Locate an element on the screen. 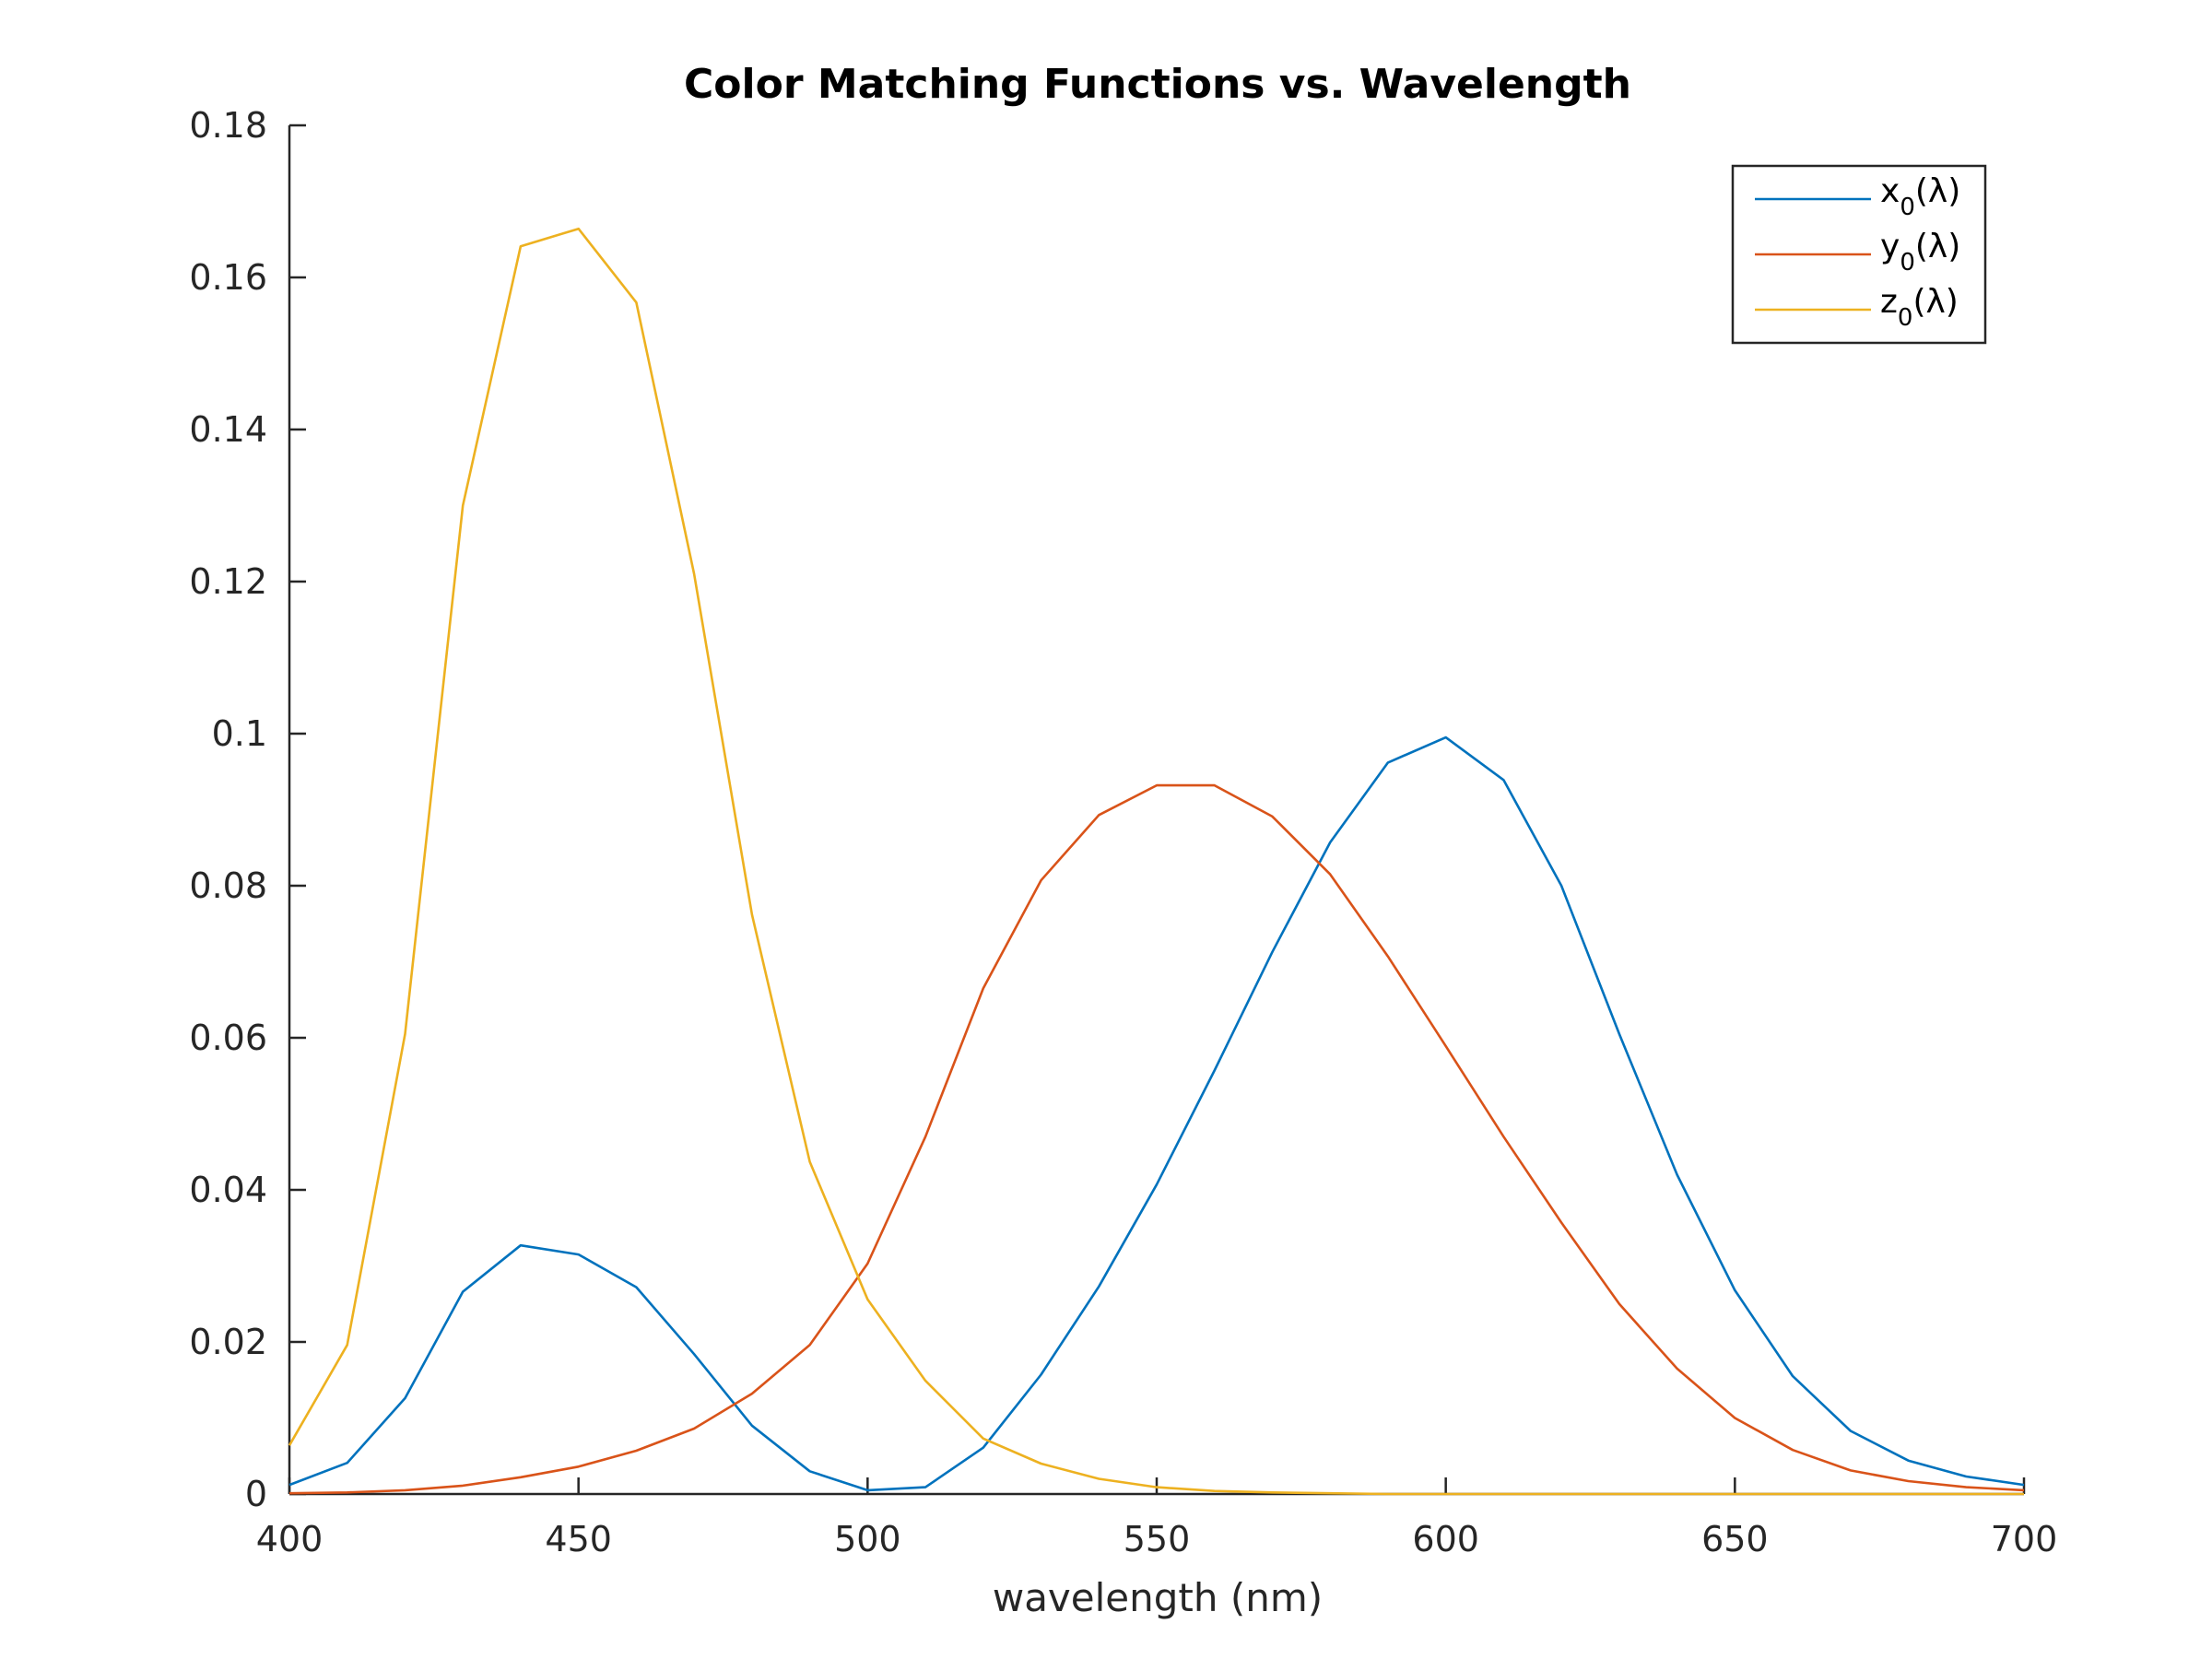  y-tick-label: 0.08 is located at coordinates (228, 885).